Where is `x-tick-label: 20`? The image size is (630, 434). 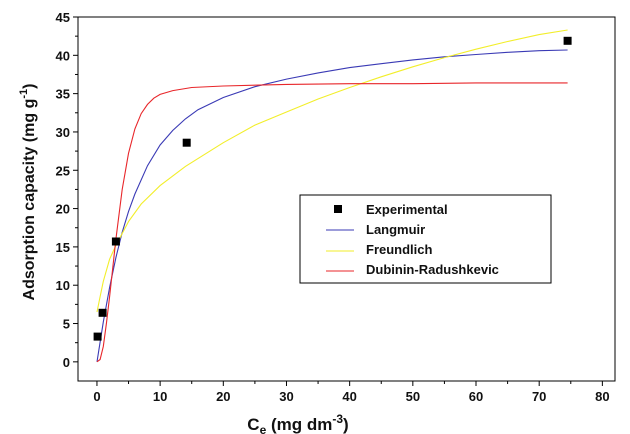
x-tick-label: 20 is located at coordinates (223, 396).